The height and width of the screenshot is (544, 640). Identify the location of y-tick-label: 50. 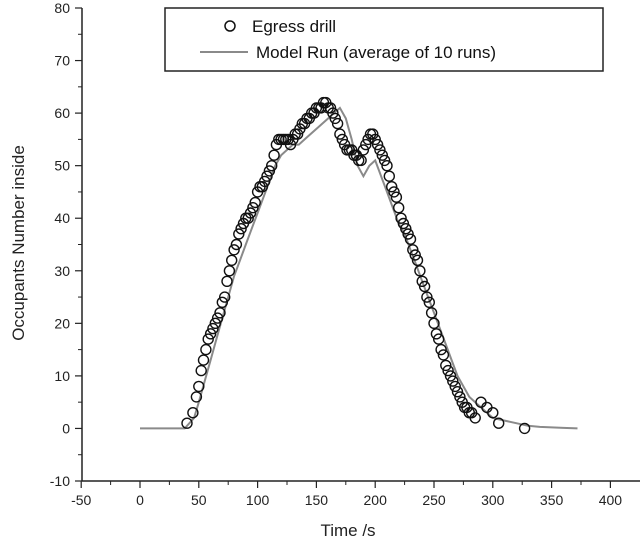
(62, 166).